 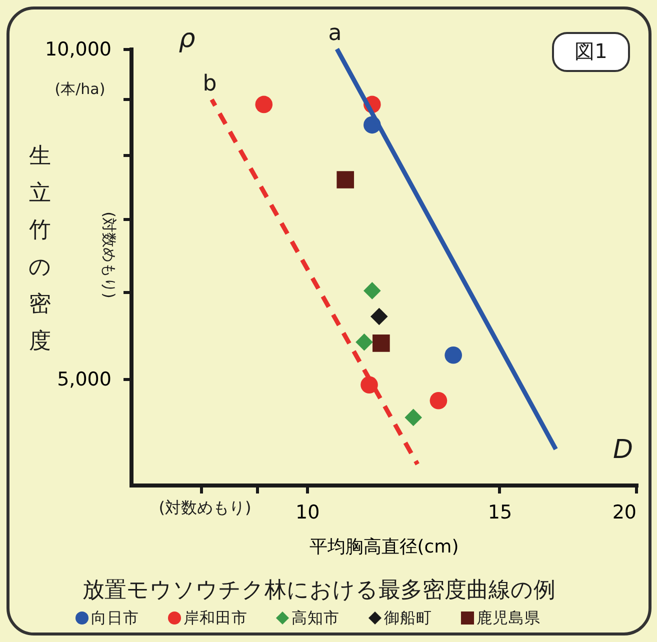 What do you see at coordinates (209, 84) in the screenshot?
I see `annotation: b` at bounding box center [209, 84].